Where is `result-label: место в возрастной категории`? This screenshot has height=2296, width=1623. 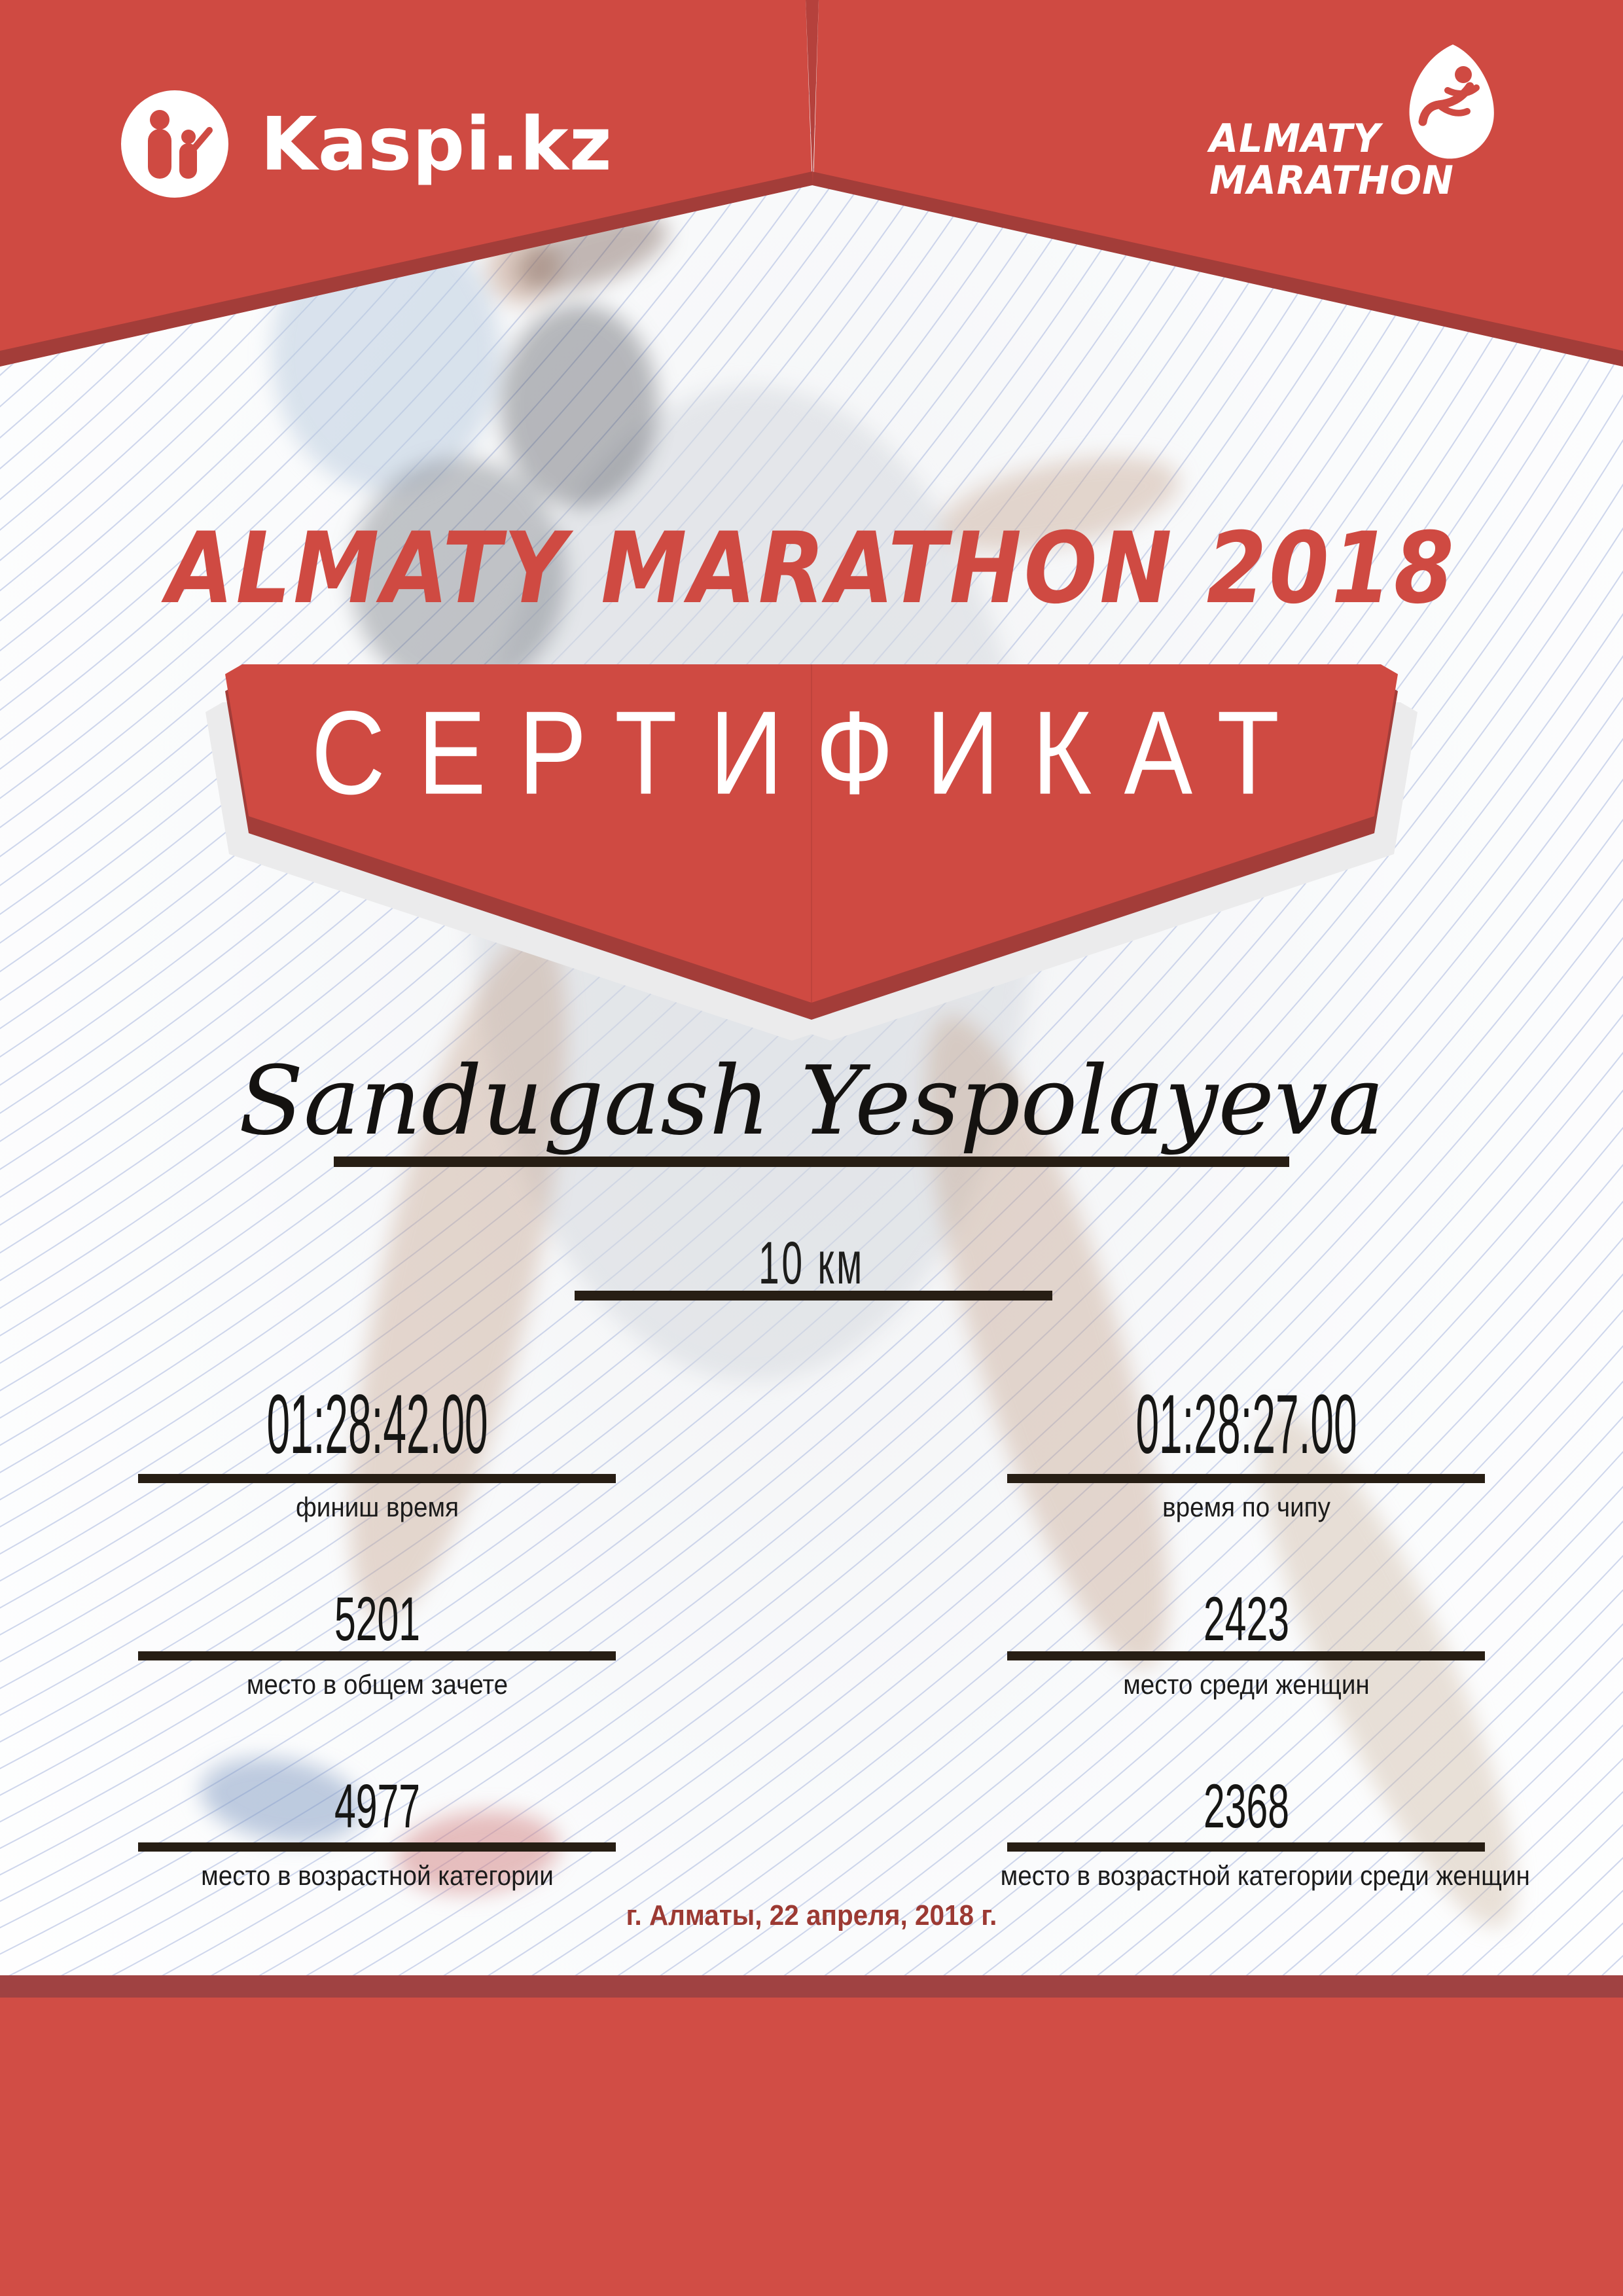 result-label: место в возрастной категории is located at coordinates (378, 1875).